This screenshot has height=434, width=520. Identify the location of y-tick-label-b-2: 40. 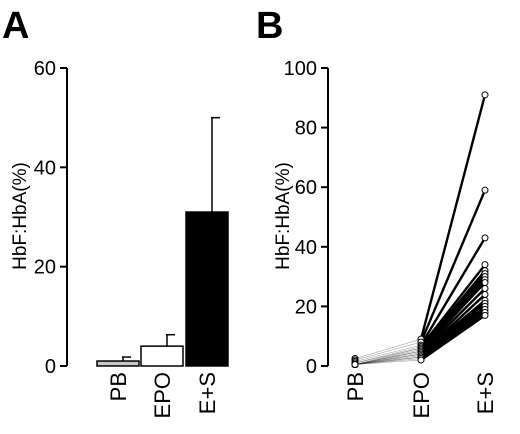
(306, 248).